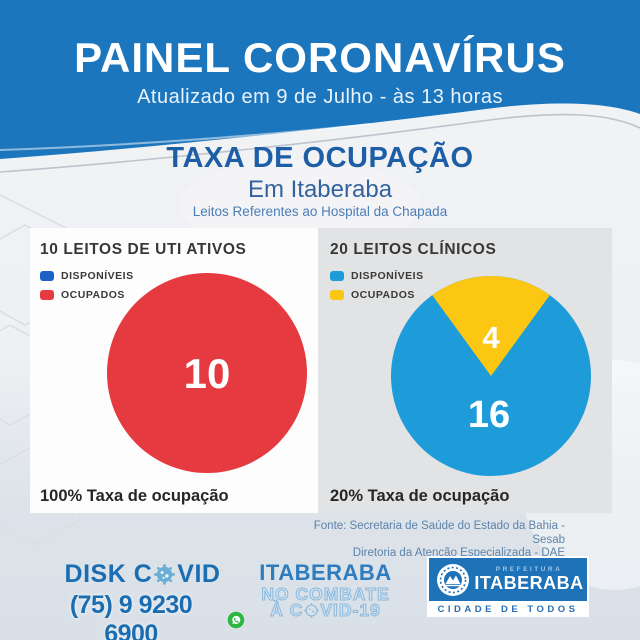  I want to click on disk-covid-block: DISK C VID (75) 9 9230 6900, so click(142, 600).